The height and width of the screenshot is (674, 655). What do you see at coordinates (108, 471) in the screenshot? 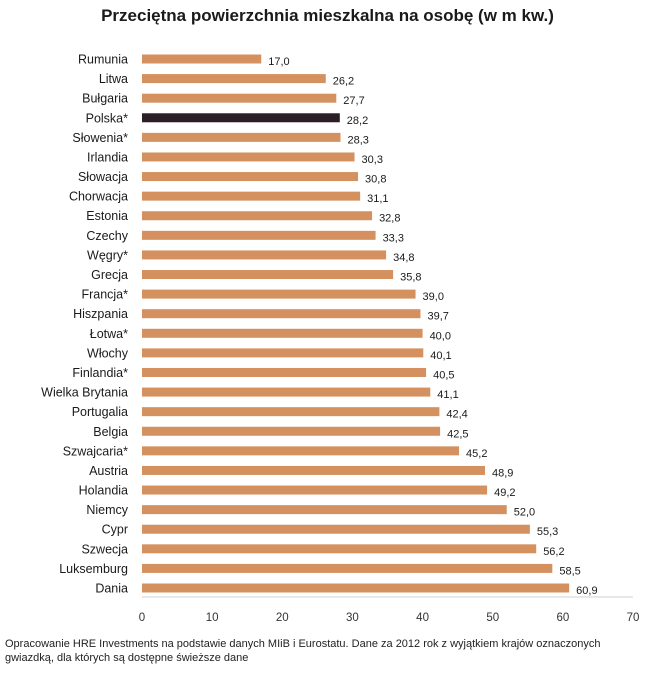
I see `category-label: Austria` at bounding box center [108, 471].